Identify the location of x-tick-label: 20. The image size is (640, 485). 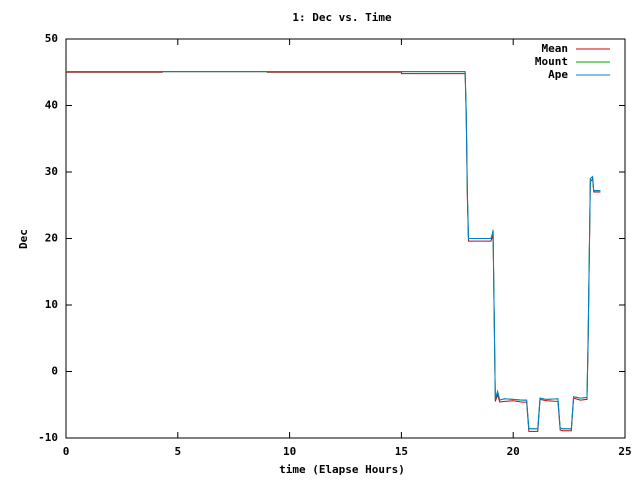
(513, 451).